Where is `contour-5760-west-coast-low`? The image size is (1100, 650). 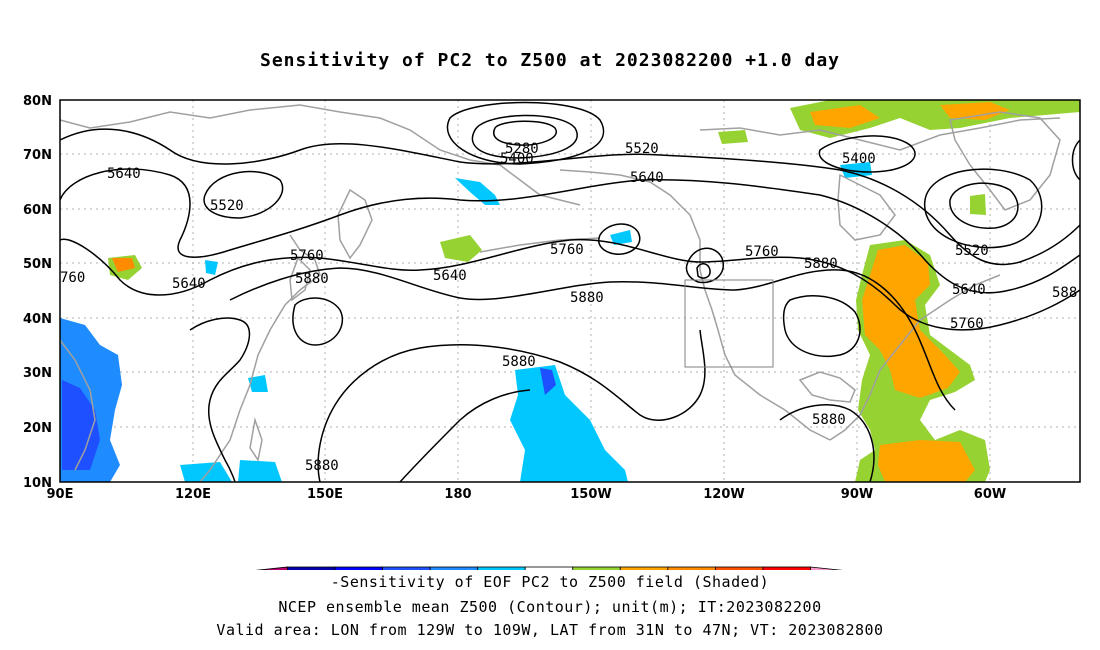
contour-5760-west-coast-low is located at coordinates (705, 265).